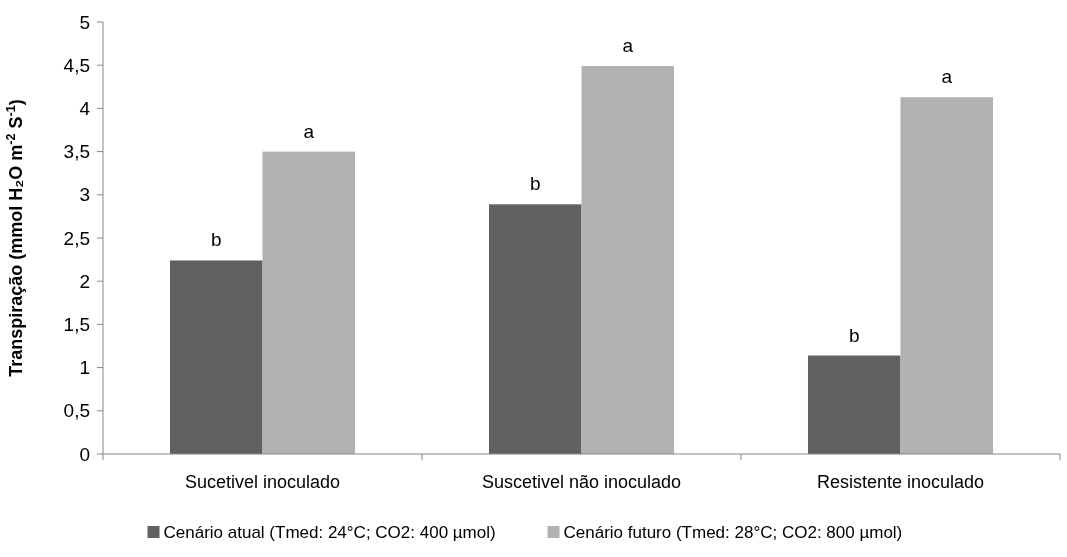 The image size is (1067, 557). Describe the element at coordinates (84, 195) in the screenshot. I see `y-tick-label: 3` at that location.